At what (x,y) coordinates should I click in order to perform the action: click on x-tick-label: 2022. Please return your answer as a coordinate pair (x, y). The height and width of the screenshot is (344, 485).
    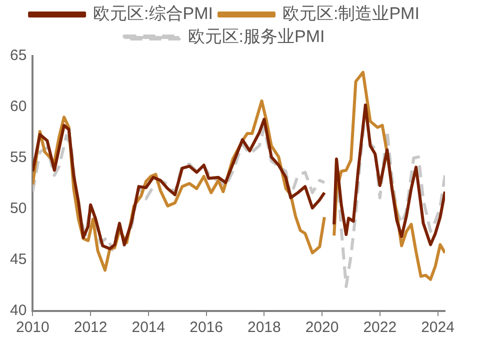
    Looking at the image, I should click on (380, 327).